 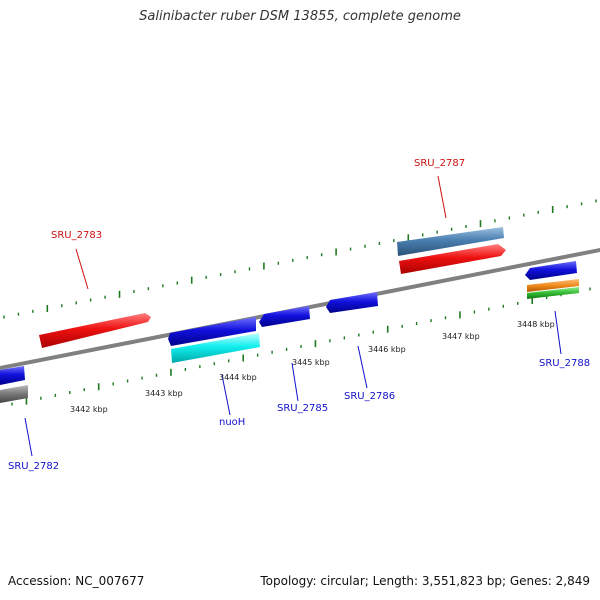 I want to click on gene-label-sru2782: SRU_2782, so click(x=33, y=466).